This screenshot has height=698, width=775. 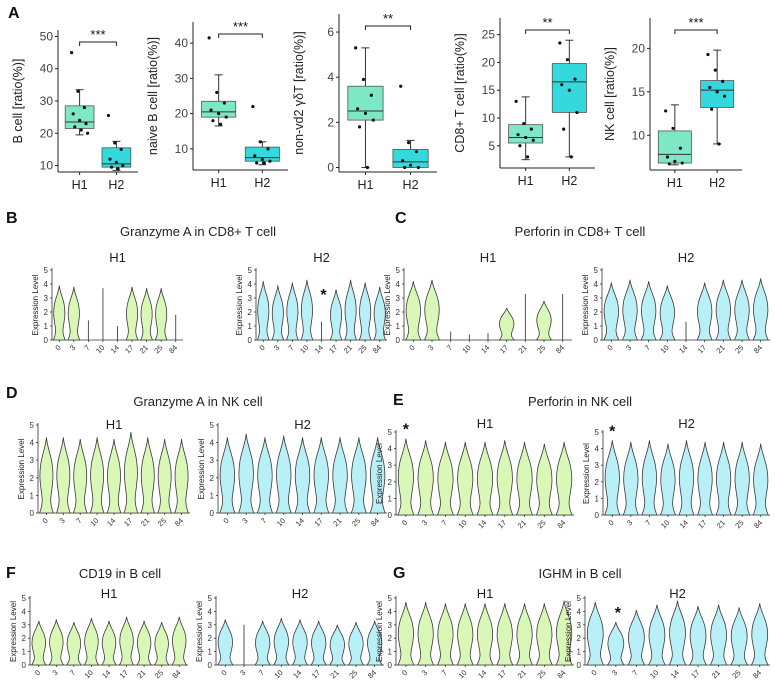 What do you see at coordinates (460, 92) in the screenshot?
I see `y-axis-label: CD8+ T cell [ratio(%)]` at bounding box center [460, 92].